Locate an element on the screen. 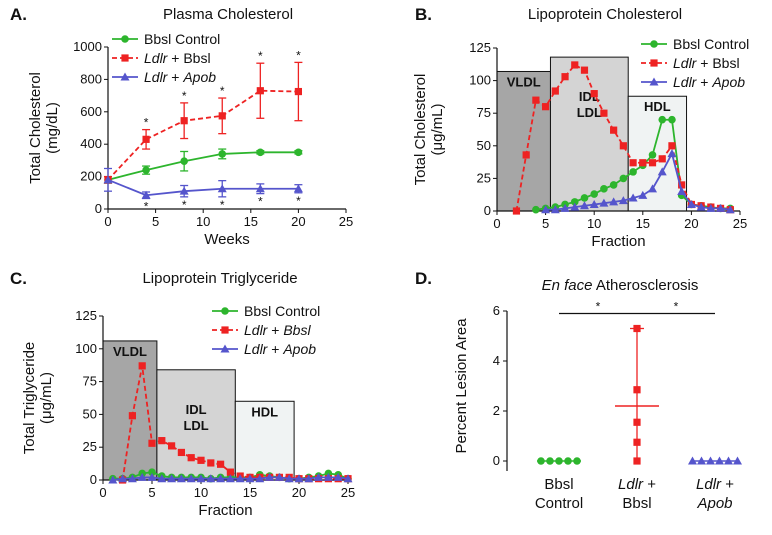 This screenshot has height=535, width=772. panel-title-a: Plasma Cholesterol is located at coordinates (228, 14).